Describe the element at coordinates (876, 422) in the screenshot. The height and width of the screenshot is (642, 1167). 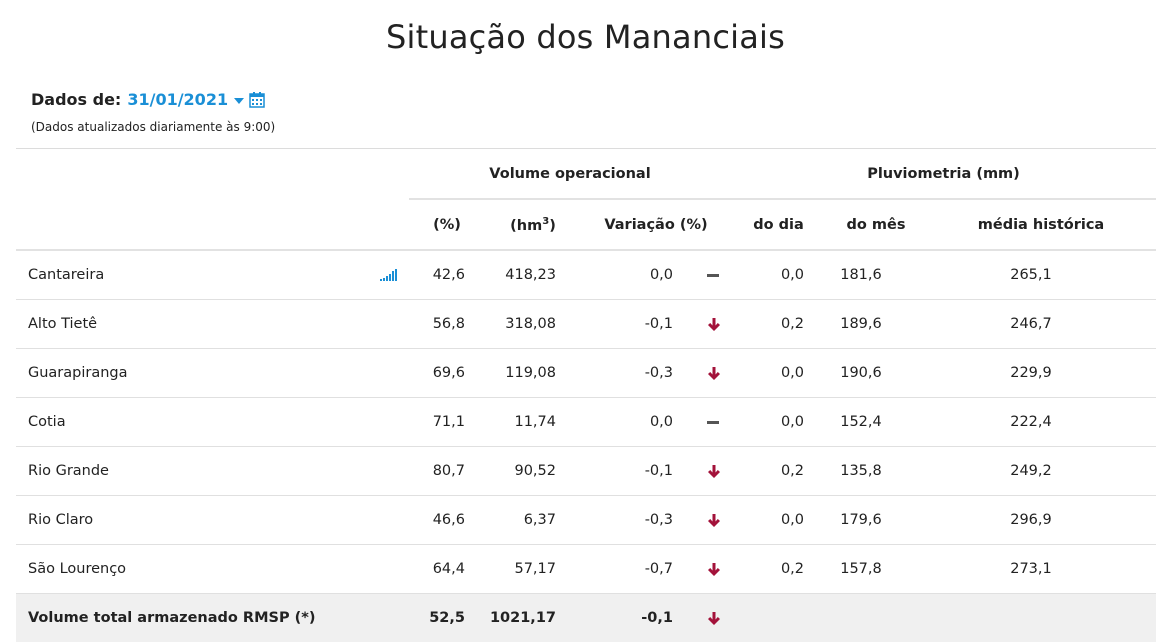
I see `cell-month: 152,4` at that location.